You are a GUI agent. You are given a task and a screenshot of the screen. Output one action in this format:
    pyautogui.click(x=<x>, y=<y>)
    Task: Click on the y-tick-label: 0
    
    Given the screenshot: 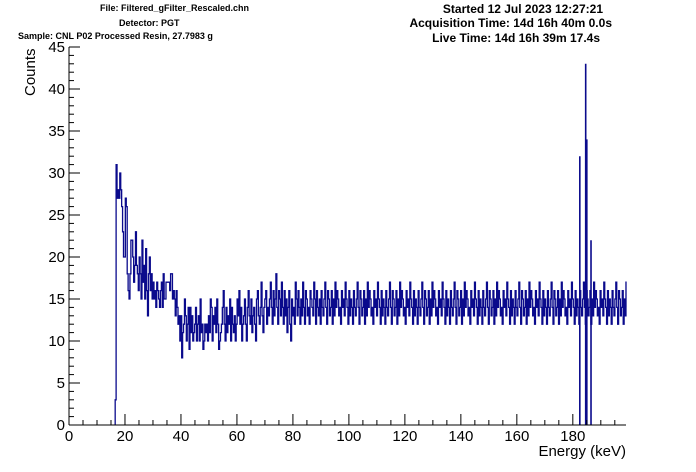 What is the action you would take?
    pyautogui.click(x=61, y=425)
    